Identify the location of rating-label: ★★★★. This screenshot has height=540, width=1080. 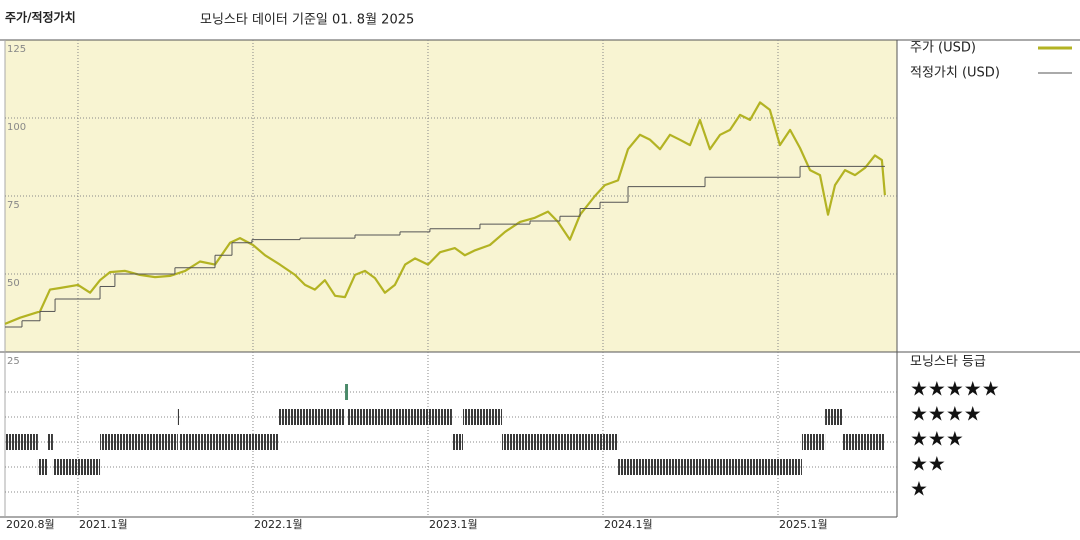
(946, 414).